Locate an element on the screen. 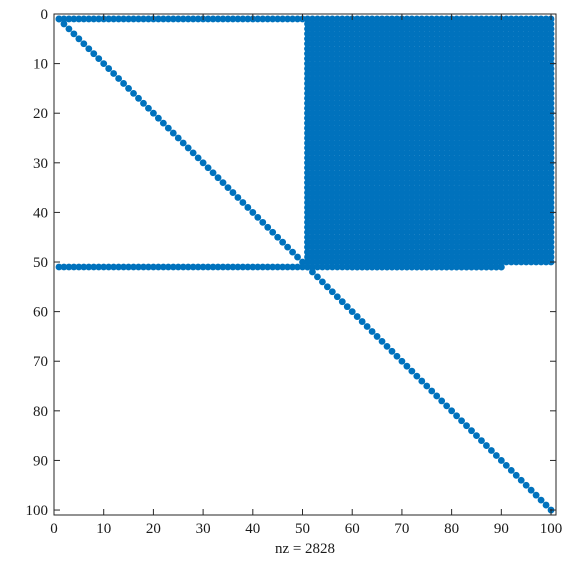 The height and width of the screenshot is (576, 576). y-tick-label: 50 is located at coordinates (40, 263).